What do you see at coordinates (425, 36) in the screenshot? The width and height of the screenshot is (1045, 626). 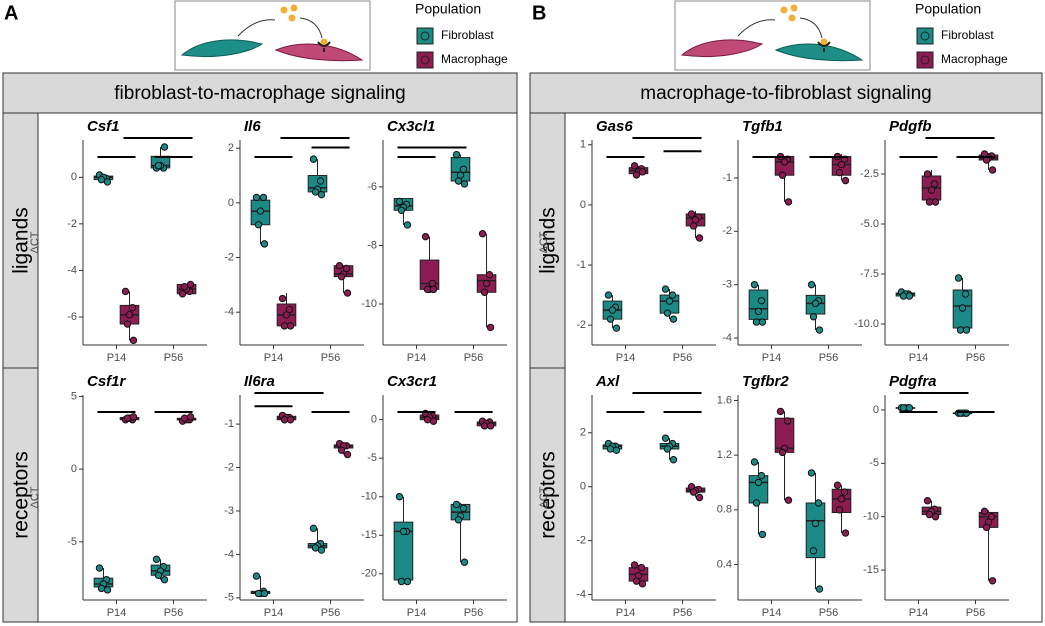 I see `legend-key-dot` at bounding box center [425, 36].